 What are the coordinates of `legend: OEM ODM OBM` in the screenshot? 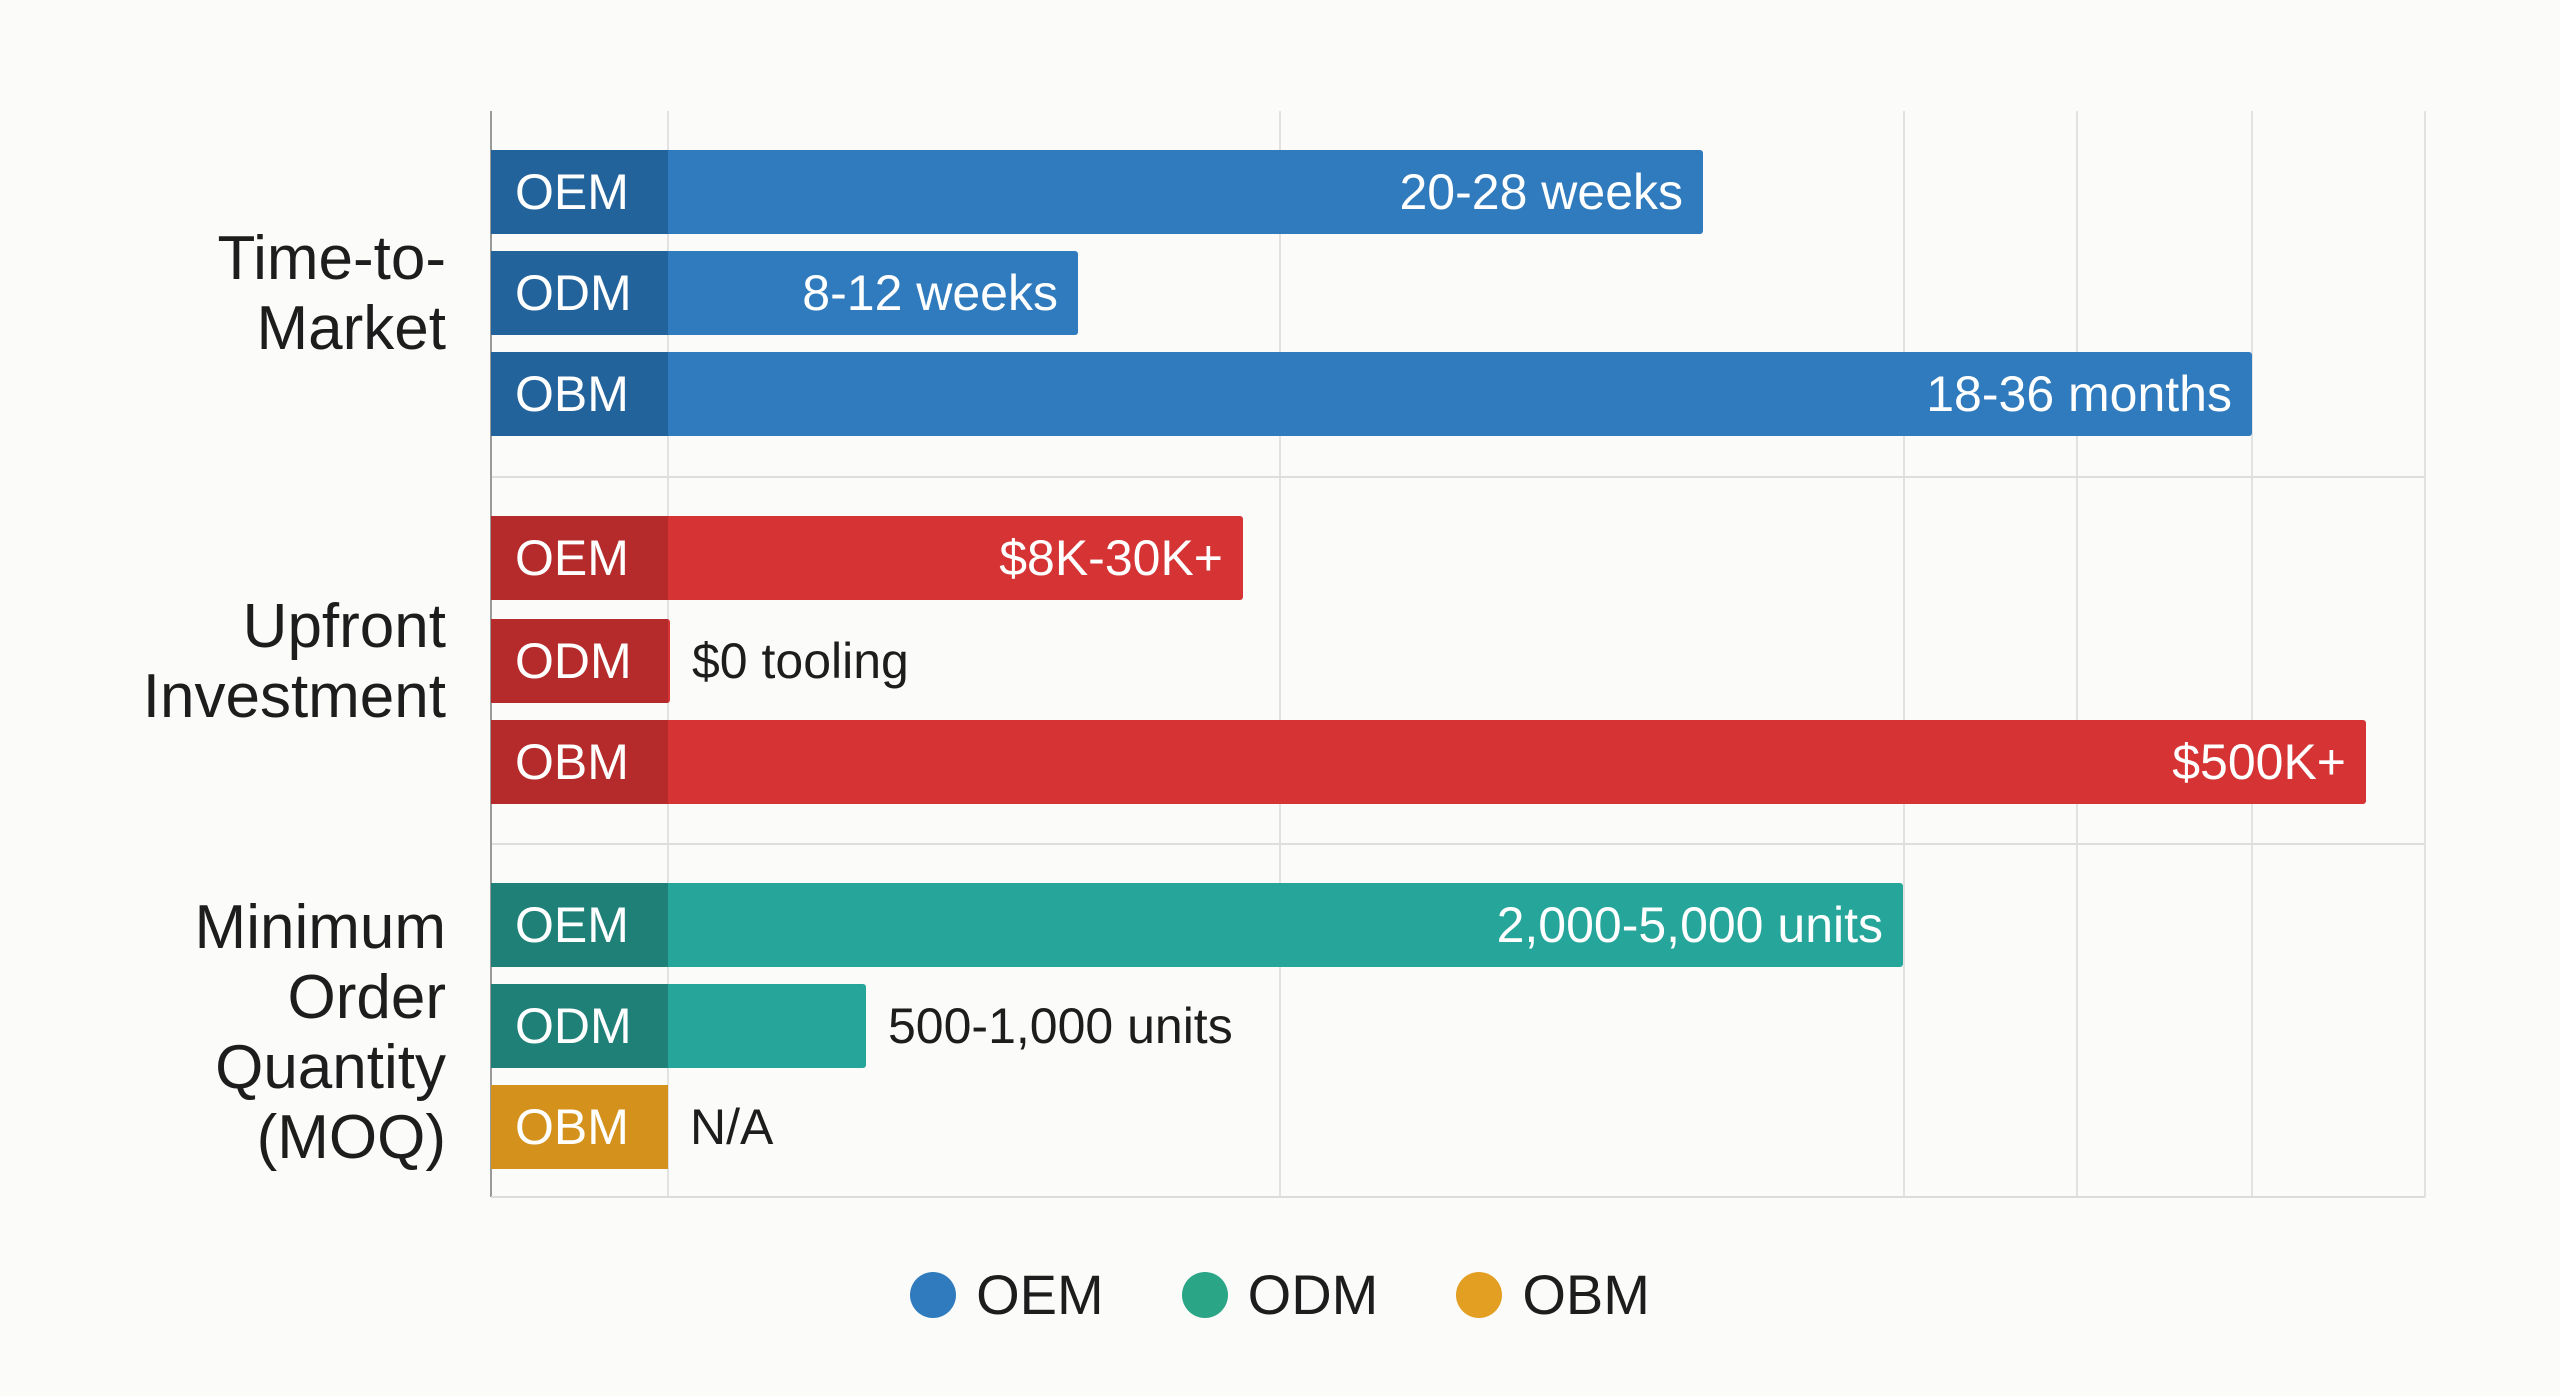 It's located at (1280, 1294).